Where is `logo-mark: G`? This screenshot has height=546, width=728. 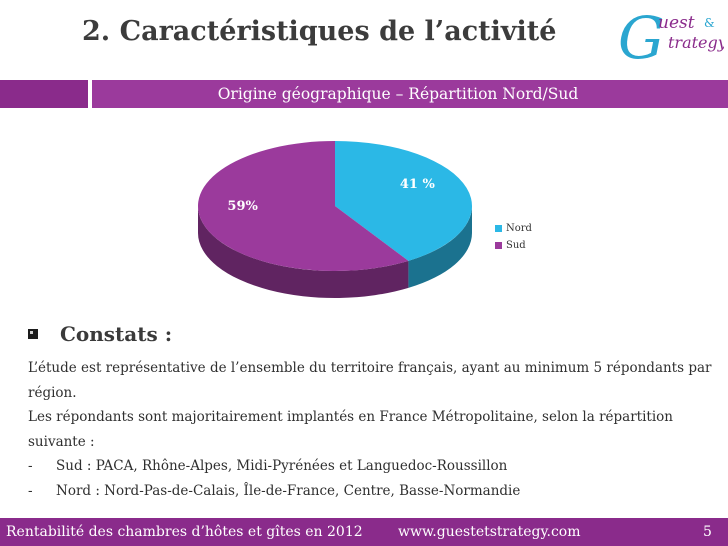 logo-mark: G is located at coordinates (641, 36).